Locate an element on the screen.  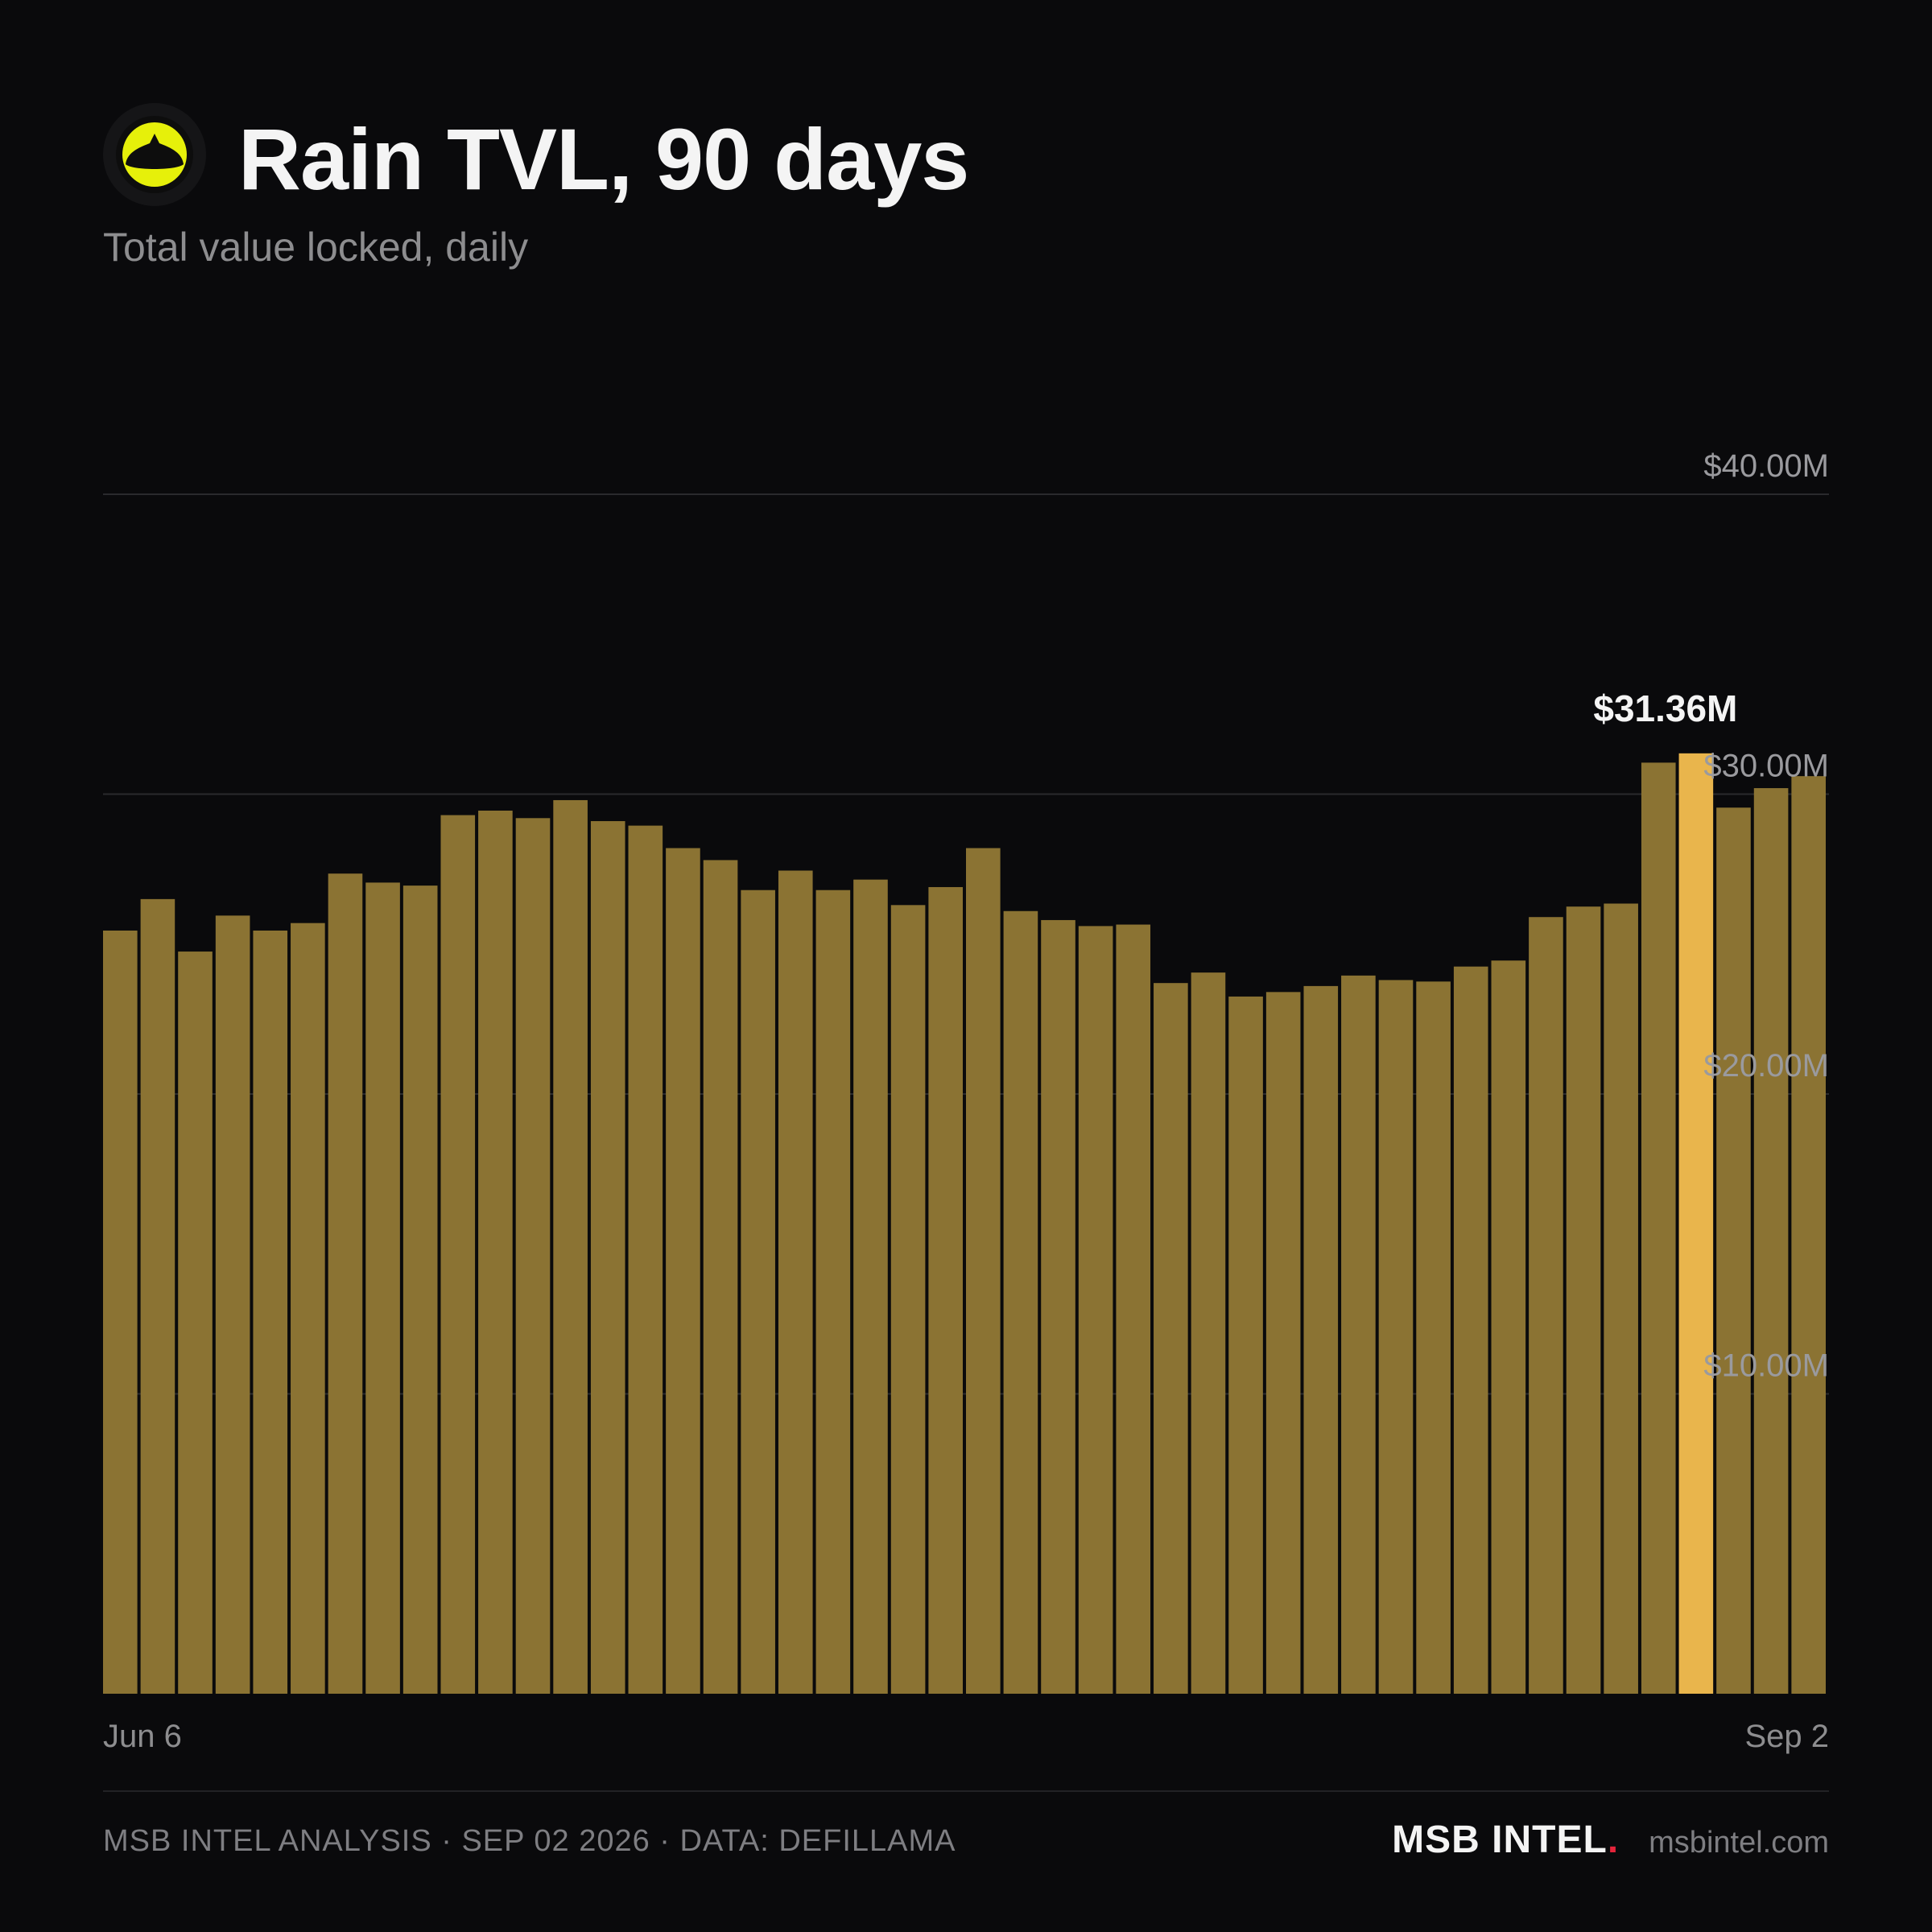
y-tick-label: $30.00M is located at coordinates (1766, 766).